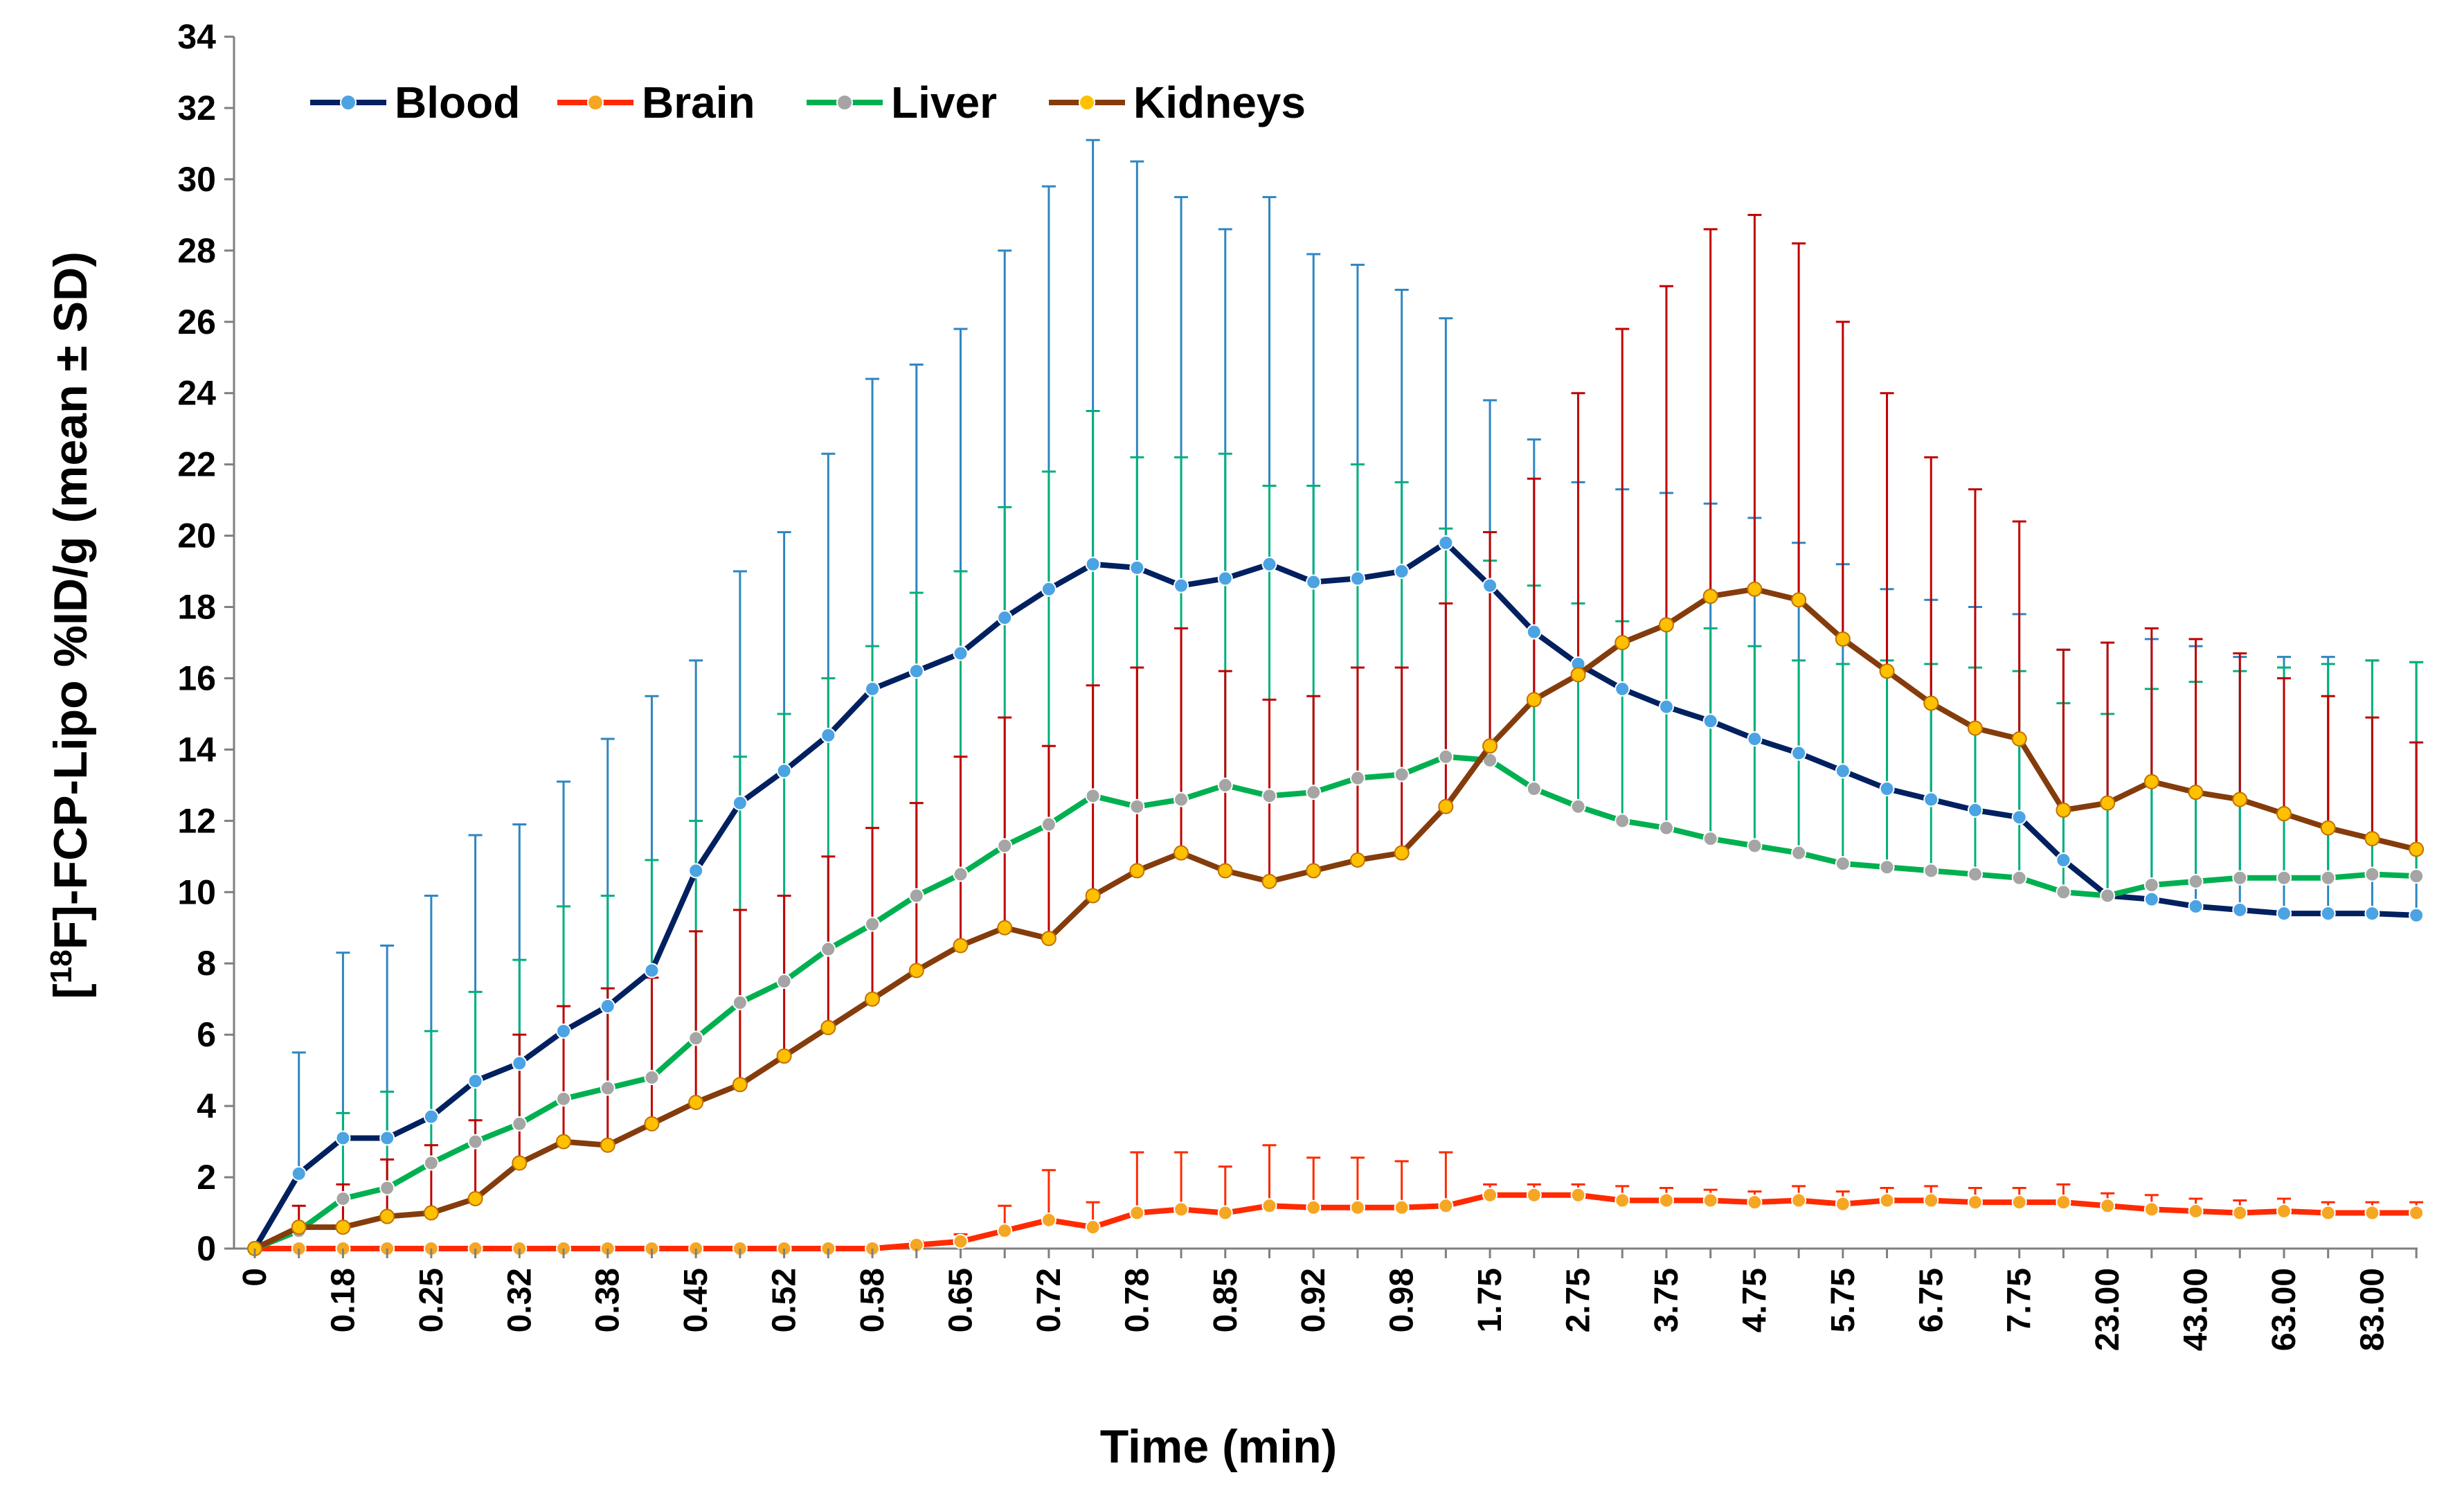  Describe the element at coordinates (207, 963) in the screenshot. I see `y-tick-label: 8` at that location.